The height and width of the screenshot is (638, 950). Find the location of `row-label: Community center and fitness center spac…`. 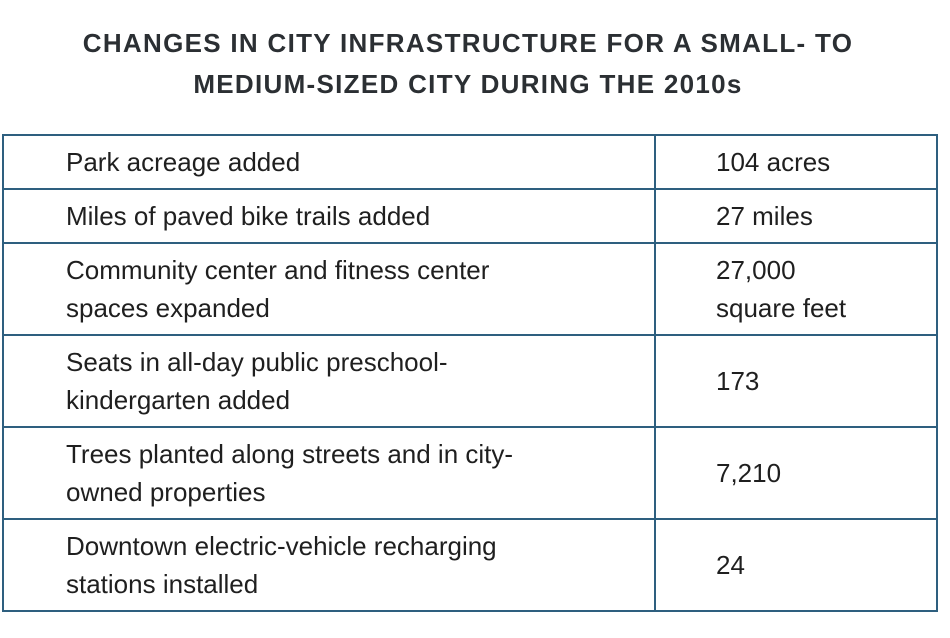

row-label: Community center and fitness center spac… is located at coordinates (329, 289).